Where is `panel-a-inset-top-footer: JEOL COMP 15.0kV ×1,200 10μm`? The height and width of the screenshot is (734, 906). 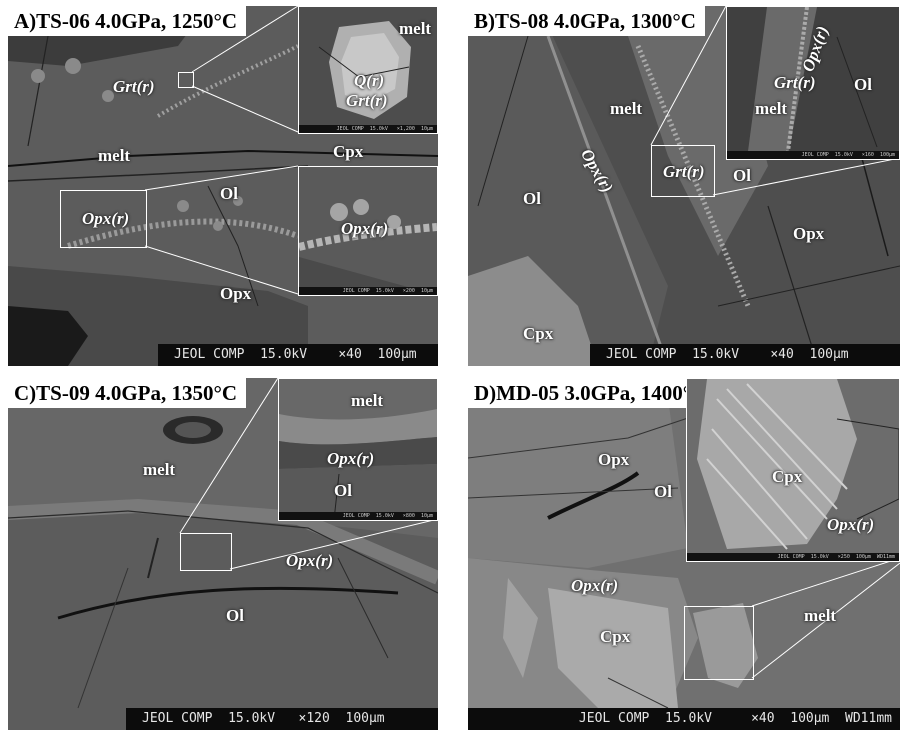
panel-a-inset-top-footer: JEOL COMP 15.0kV ×1,200 10μm is located at coordinates (368, 129).